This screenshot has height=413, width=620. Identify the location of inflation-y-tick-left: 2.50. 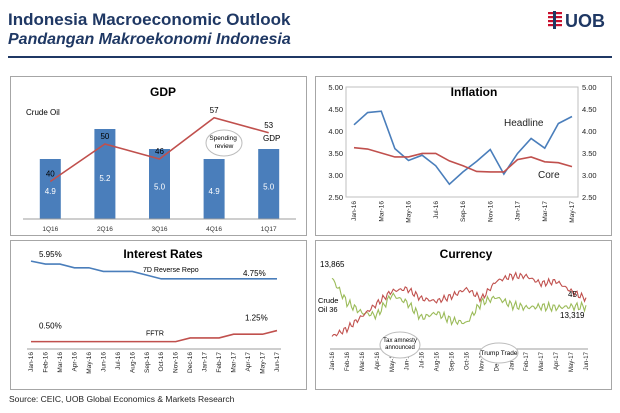
(335, 197).